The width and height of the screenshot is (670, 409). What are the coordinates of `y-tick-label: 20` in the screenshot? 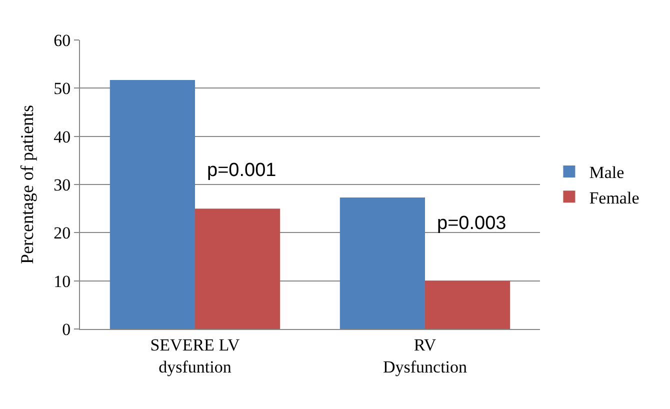 It's located at (62, 233).